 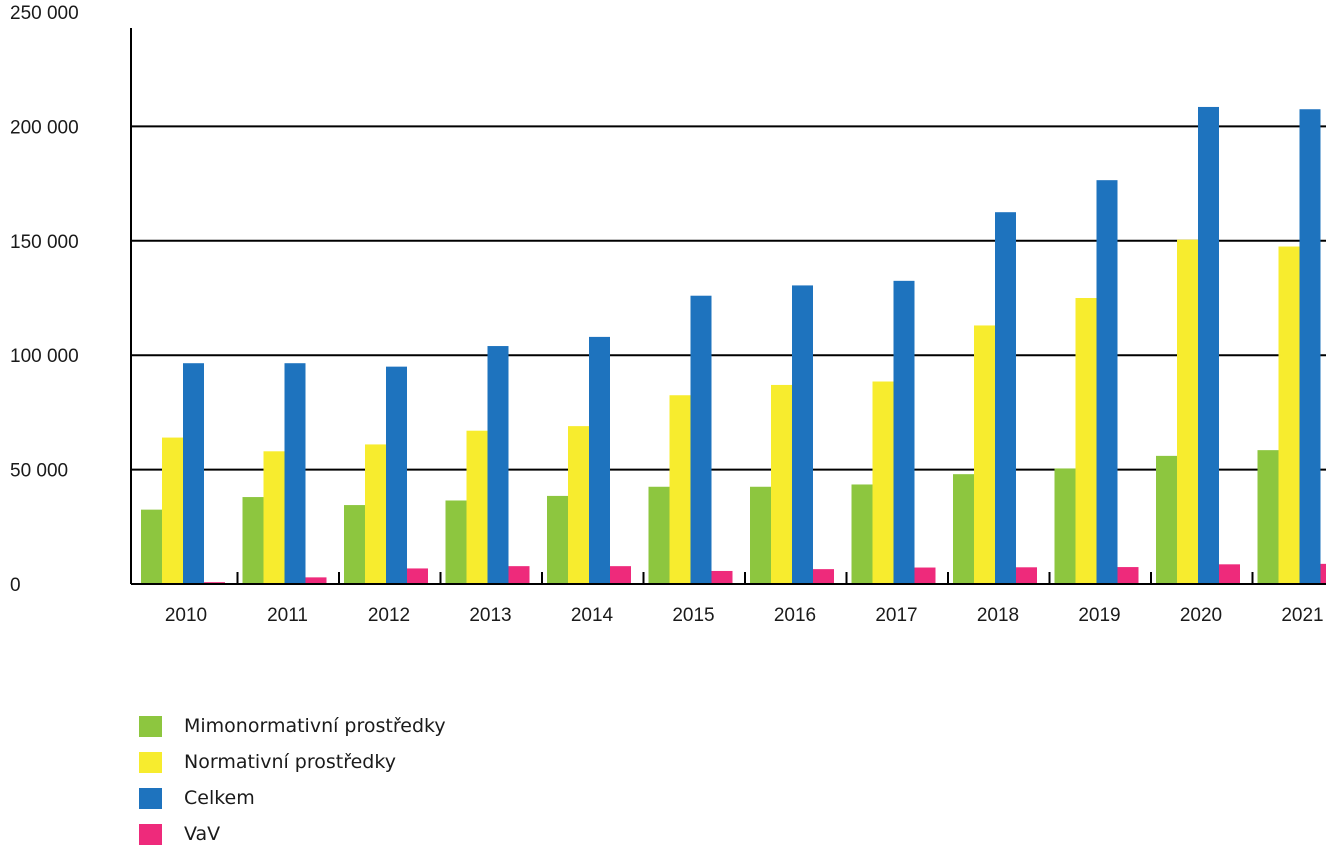 What do you see at coordinates (1201, 615) in the screenshot?
I see `x-tick-label: 2020` at bounding box center [1201, 615].